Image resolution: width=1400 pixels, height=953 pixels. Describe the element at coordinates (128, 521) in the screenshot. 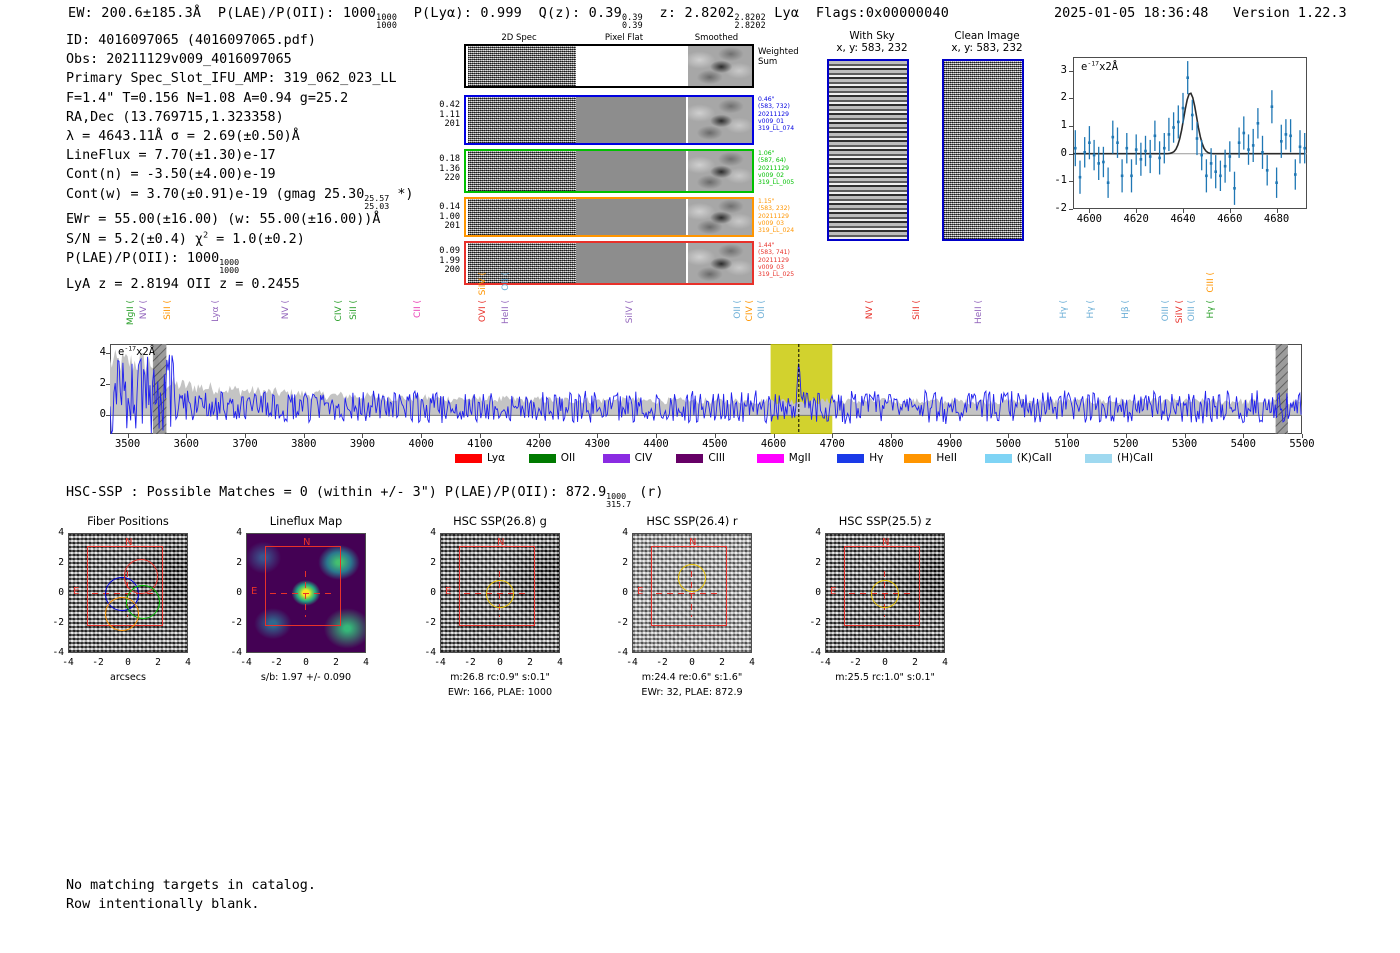

I see `cutout-title: Fiber Positions` at that location.